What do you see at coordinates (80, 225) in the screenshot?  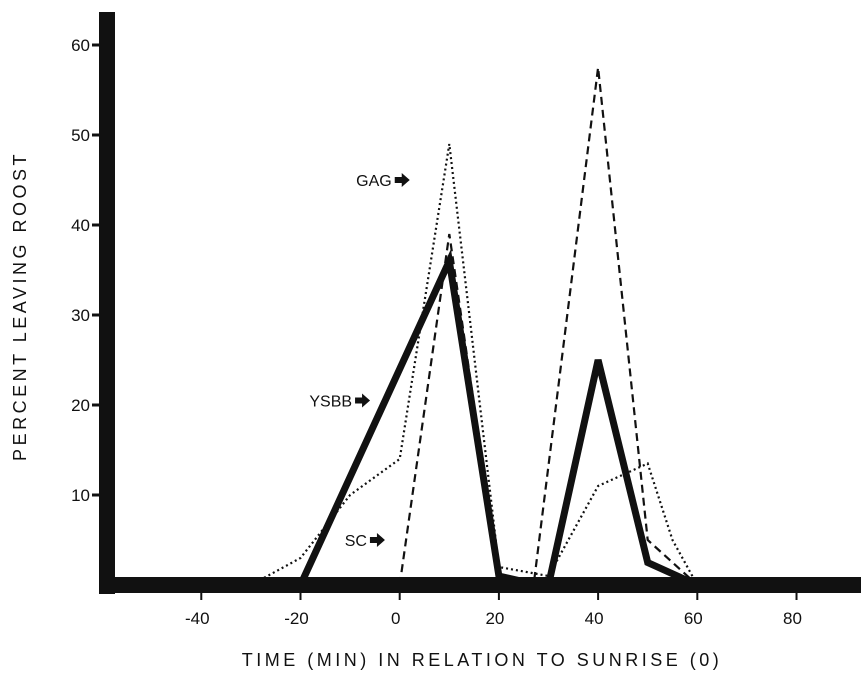 I see `y-tick-label: 40` at bounding box center [80, 225].